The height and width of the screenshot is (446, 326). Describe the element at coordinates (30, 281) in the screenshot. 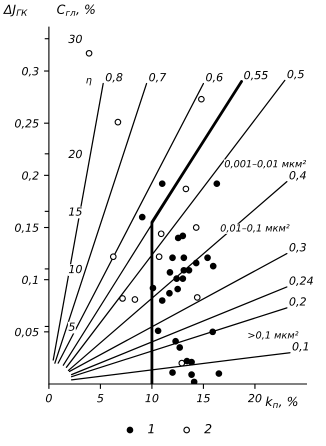

I see `y-tick-label: 0,1` at that location.